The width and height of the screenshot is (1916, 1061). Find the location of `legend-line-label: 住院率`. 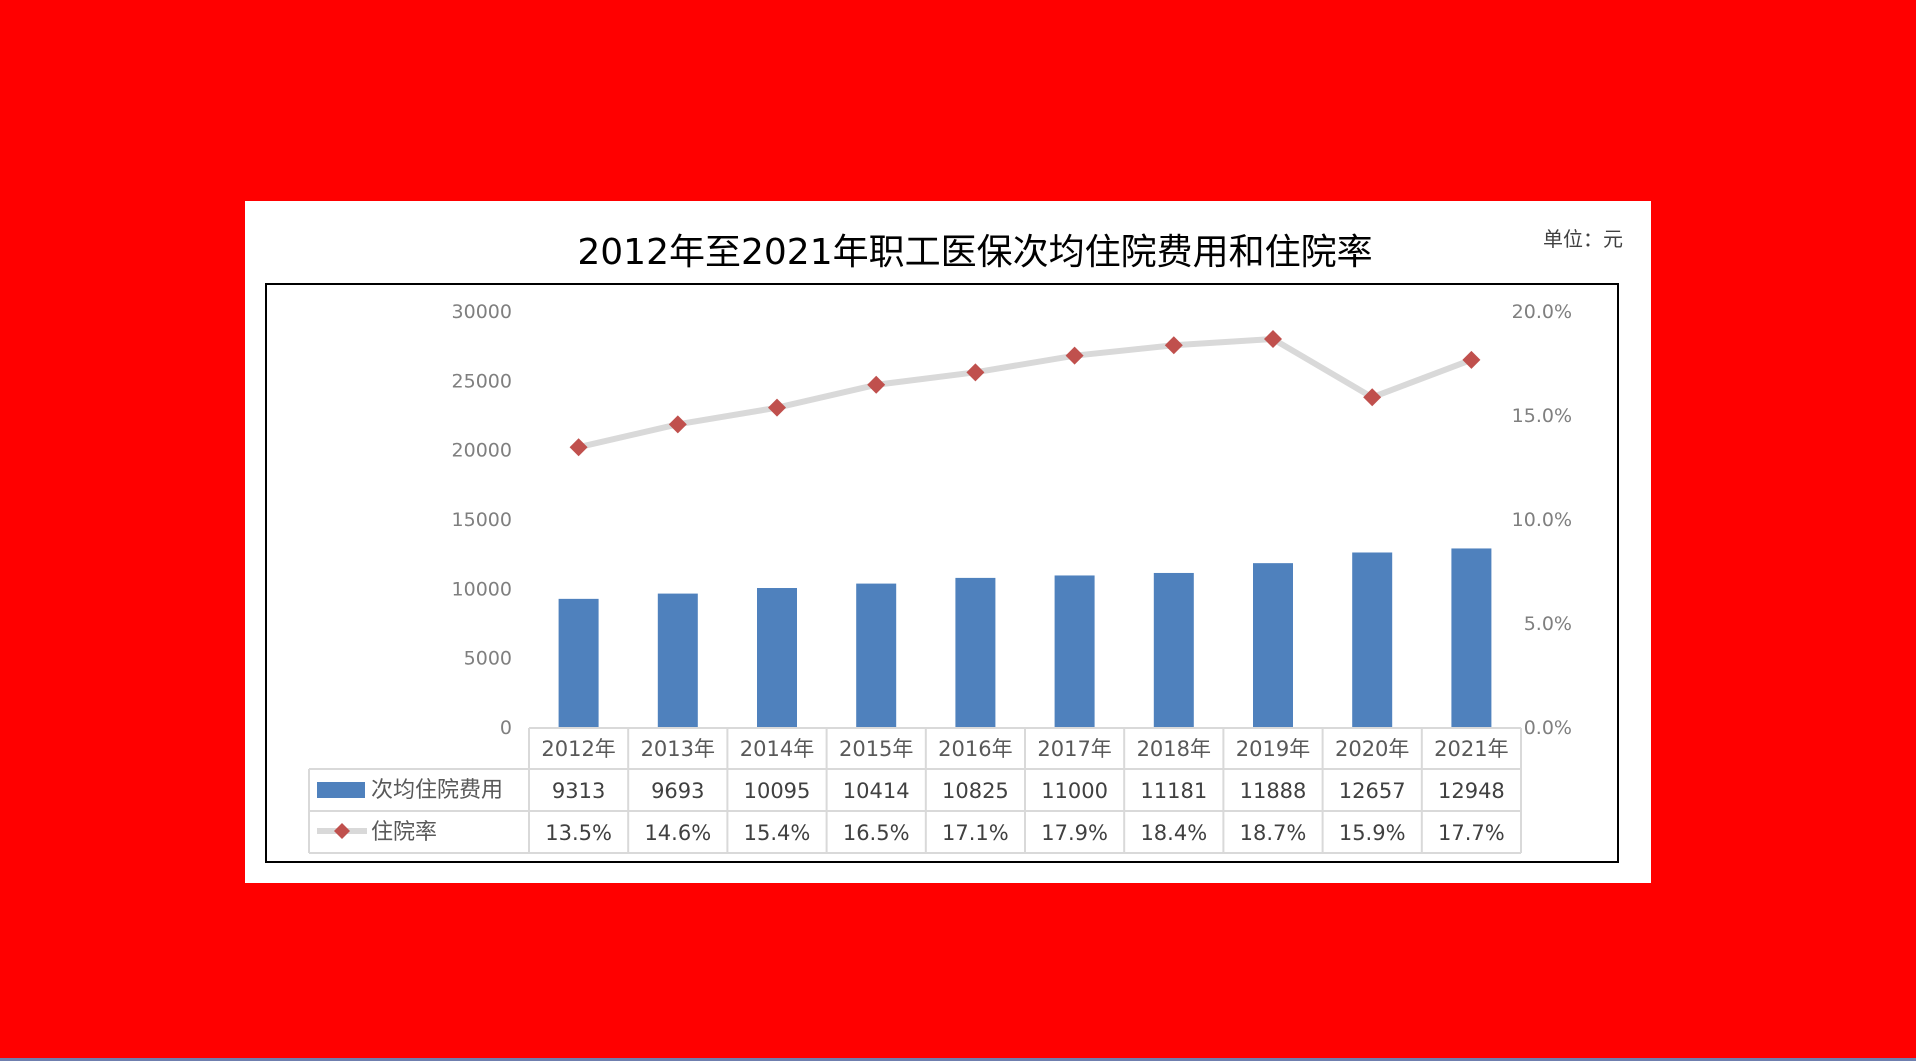

legend-line-label: 住院率 is located at coordinates (404, 832).